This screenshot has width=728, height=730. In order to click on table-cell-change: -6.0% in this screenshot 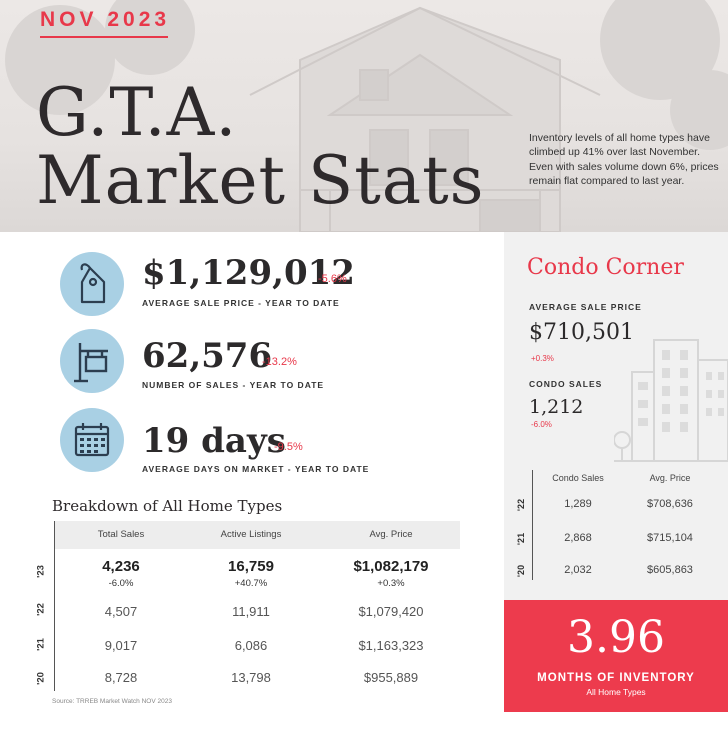, I will do `click(121, 583)`.